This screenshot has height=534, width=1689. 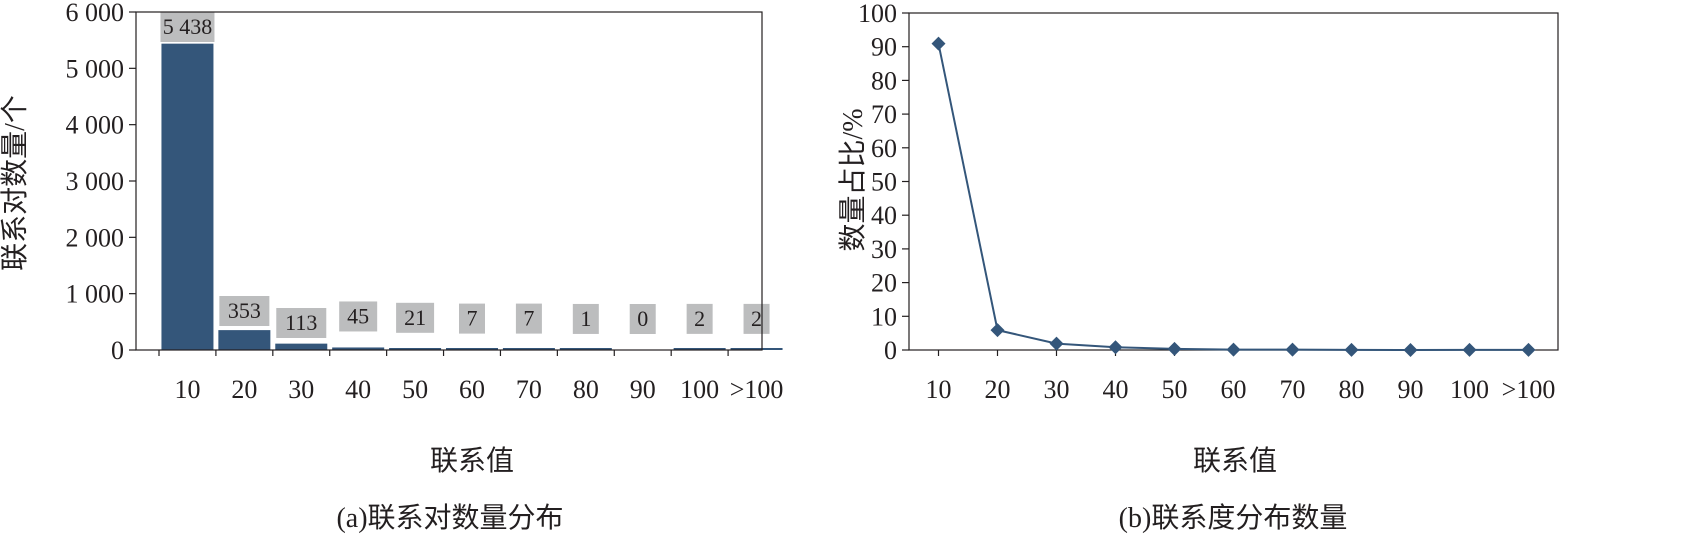 What do you see at coordinates (449, 518) in the screenshot?
I see `bar-chart-caption: (a)联系对数量分布` at bounding box center [449, 518].